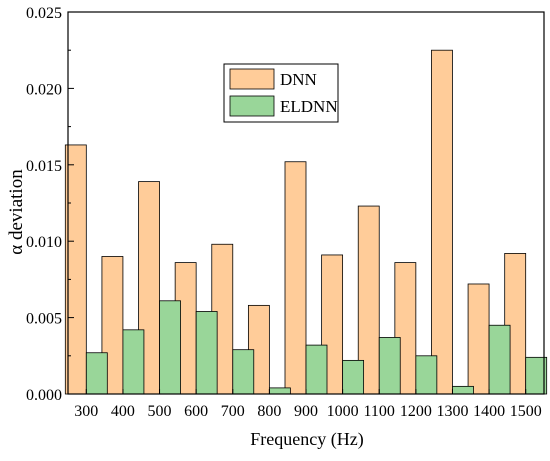 The image size is (550, 461). Describe the element at coordinates (489, 411) in the screenshot. I see `x-tick-label: 1400` at that location.